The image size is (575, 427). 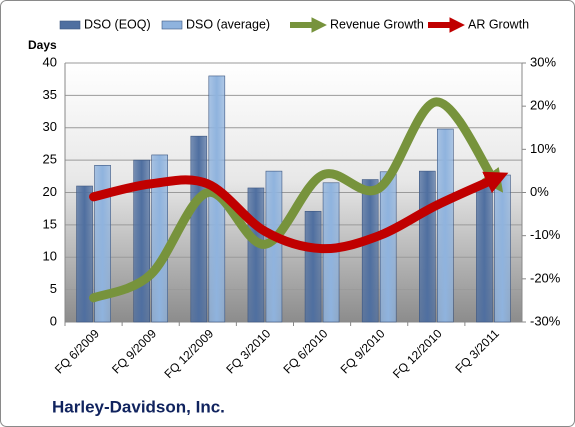 What do you see at coordinates (545, 234) in the screenshot?
I see `y2-tick-label: -10%` at bounding box center [545, 234].